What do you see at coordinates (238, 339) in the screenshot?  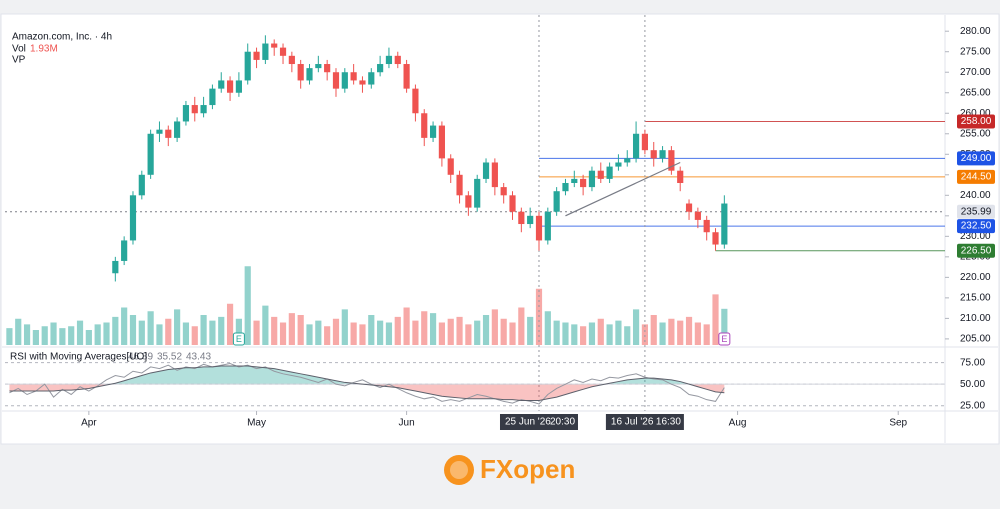 I see `event-marker` at bounding box center [238, 339].